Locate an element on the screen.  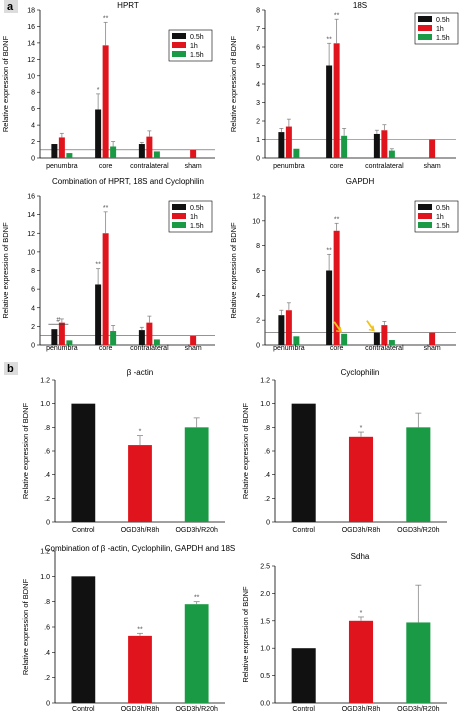
panel-label-a: a is located at coordinates (10, 7).